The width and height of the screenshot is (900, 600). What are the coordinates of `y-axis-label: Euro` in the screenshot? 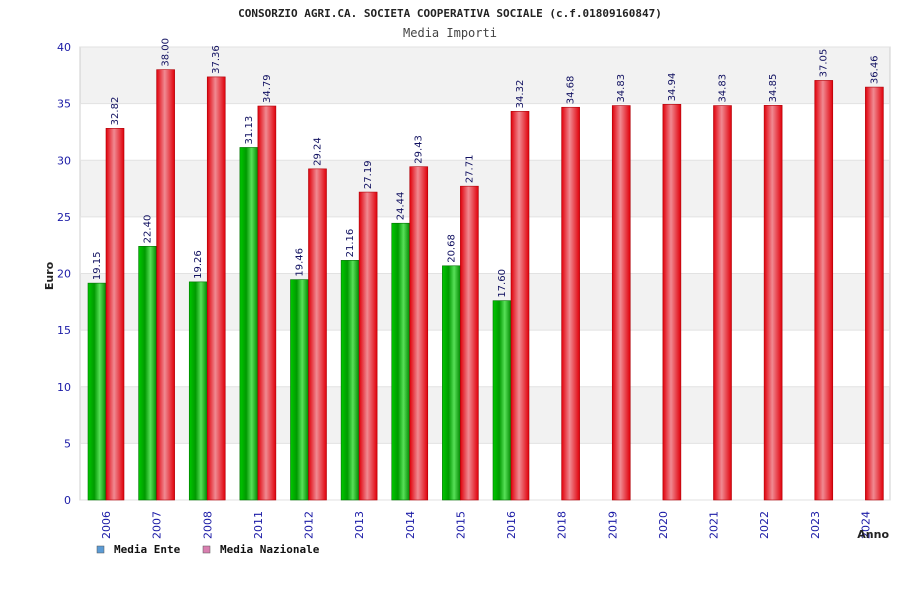 It's located at (49, 275).